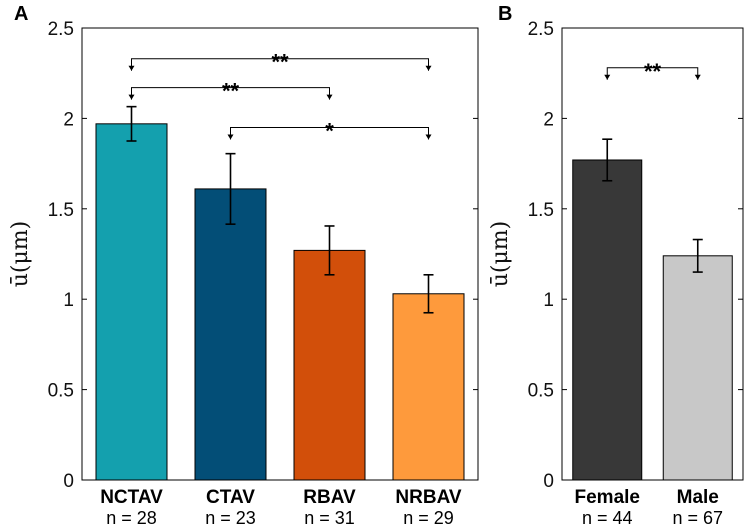 The image size is (754, 530). Describe the element at coordinates (329, 250) in the screenshot. I see `error-bar-rbav` at that location.